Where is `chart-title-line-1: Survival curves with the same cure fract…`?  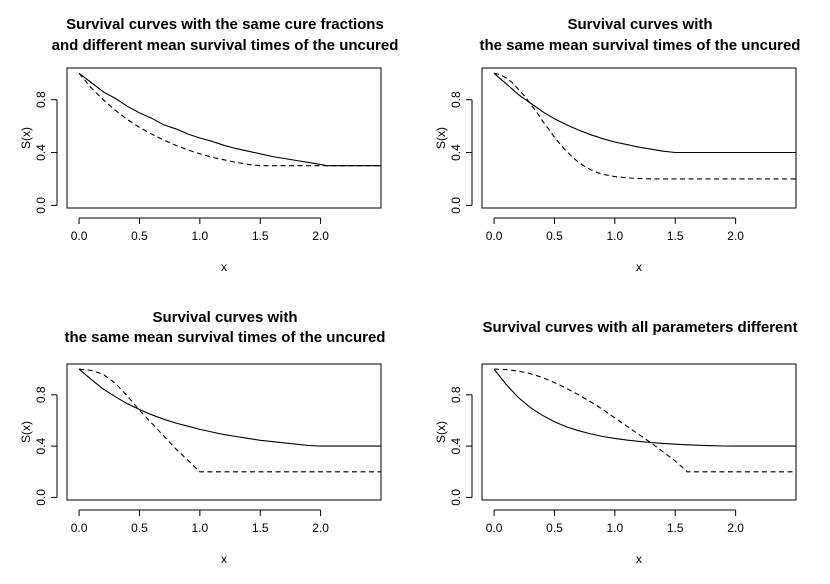
chart-title-line-1: Survival curves with the same cure fract… is located at coordinates (225, 24).